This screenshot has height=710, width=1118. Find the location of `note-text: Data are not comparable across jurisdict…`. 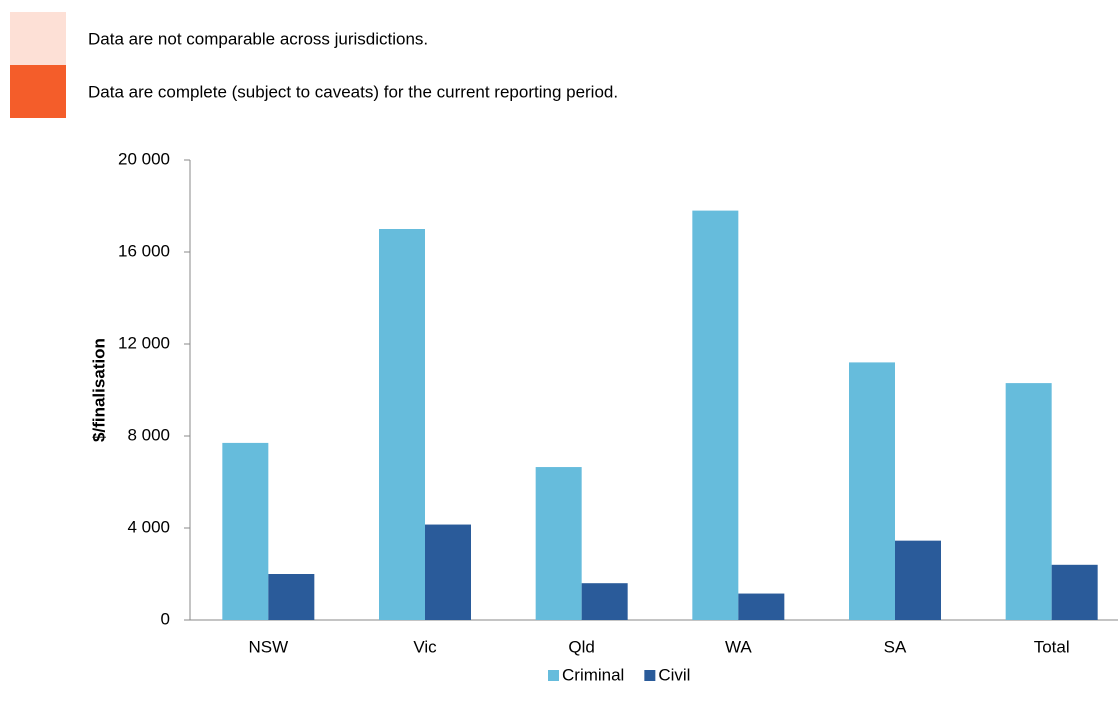

note-text: Data are not comparable across jurisdict… is located at coordinates (258, 38).